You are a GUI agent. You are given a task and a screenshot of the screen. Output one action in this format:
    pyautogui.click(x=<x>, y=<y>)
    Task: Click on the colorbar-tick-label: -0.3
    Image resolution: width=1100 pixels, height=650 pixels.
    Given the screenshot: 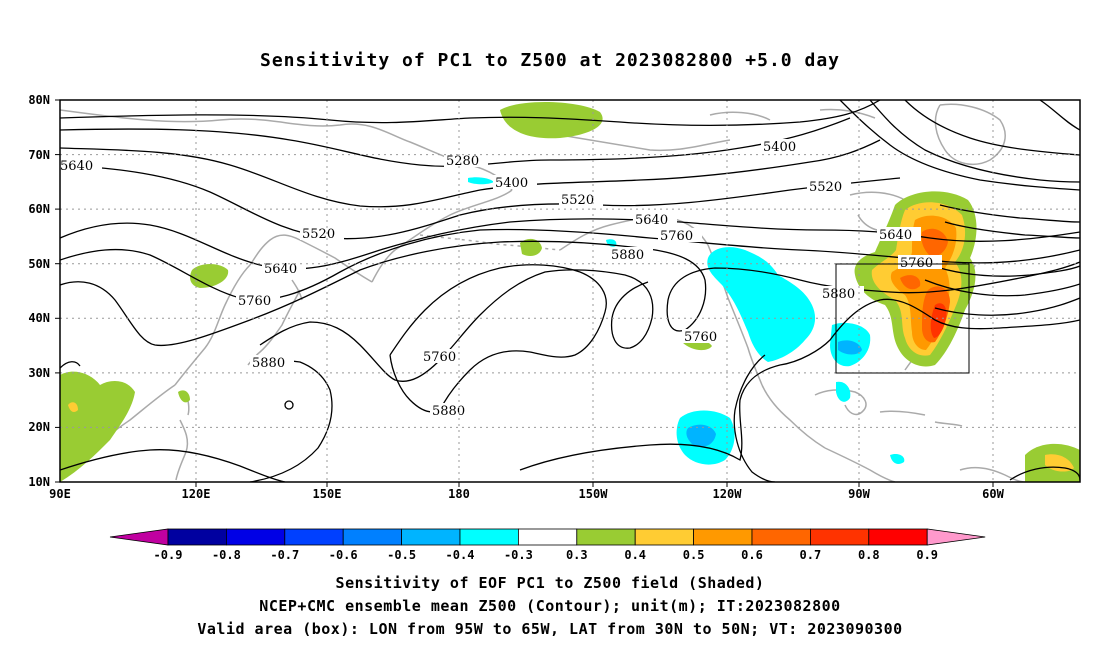 What is the action you would take?
    pyautogui.click(x=518, y=555)
    